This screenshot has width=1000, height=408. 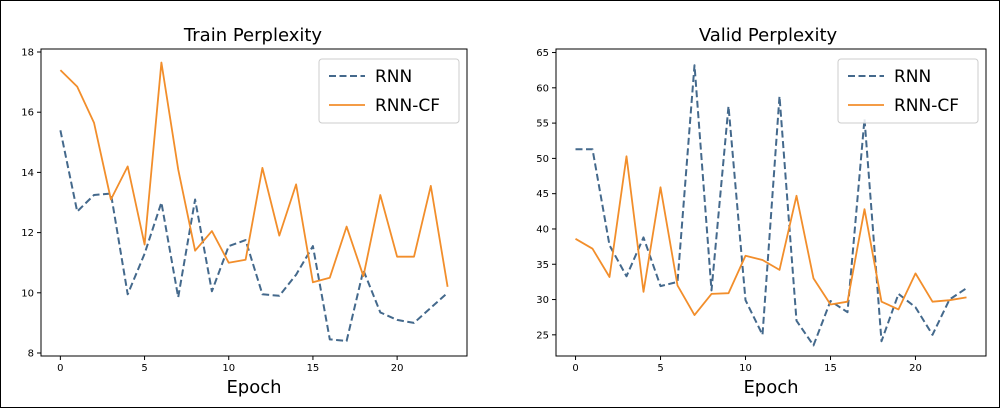 I want to click on y-tick-label: 25, so click(x=542, y=335).